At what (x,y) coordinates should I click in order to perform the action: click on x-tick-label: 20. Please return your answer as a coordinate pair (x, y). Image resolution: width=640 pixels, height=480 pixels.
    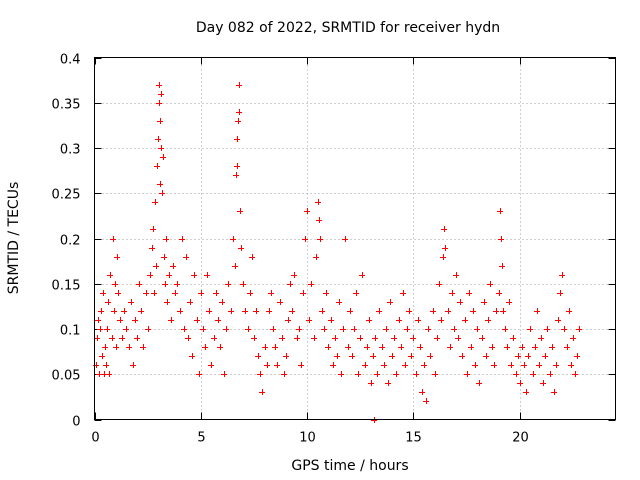
    Looking at the image, I should click on (520, 438).